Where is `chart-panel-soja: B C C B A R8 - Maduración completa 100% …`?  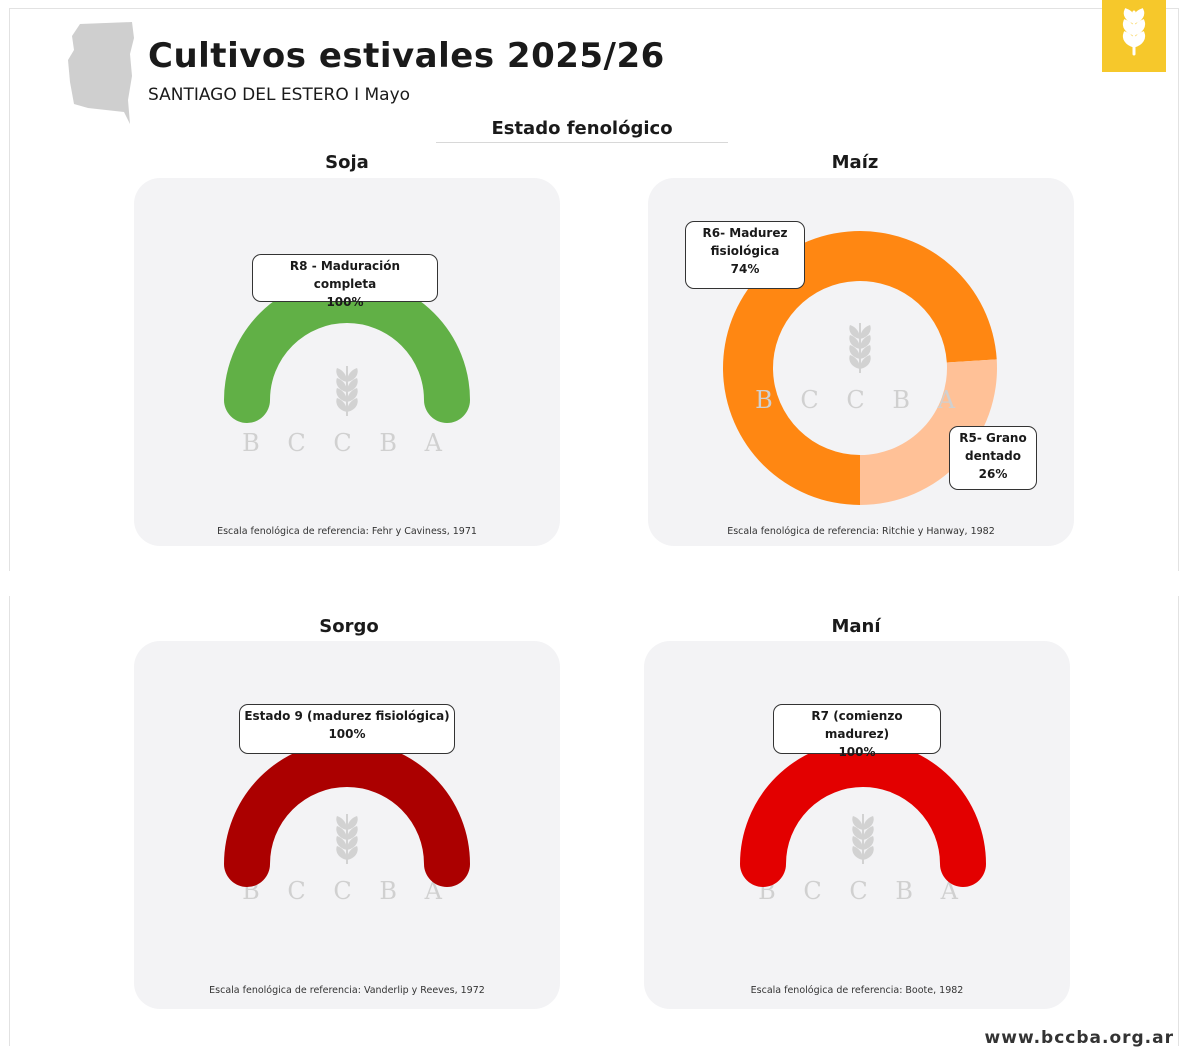 chart-panel-soja: B C C B A R8 - Maduración completa 100% … is located at coordinates (347, 362).